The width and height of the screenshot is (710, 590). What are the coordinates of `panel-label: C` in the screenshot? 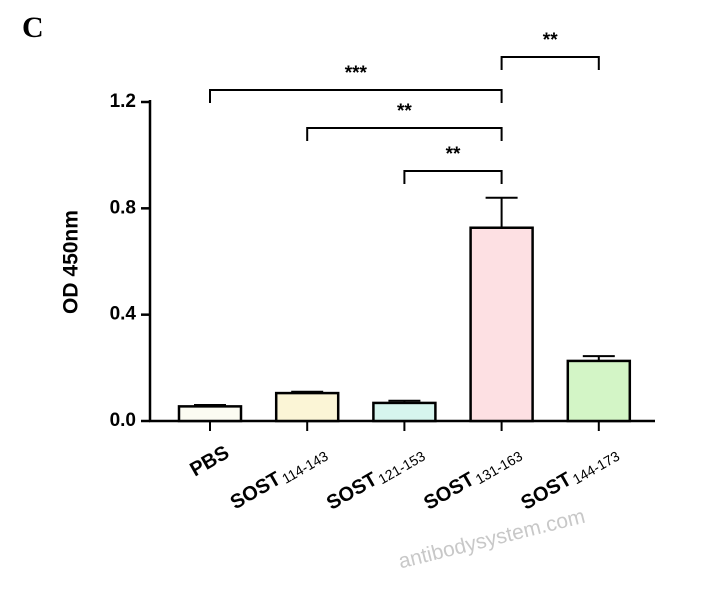 It's located at (33, 27).